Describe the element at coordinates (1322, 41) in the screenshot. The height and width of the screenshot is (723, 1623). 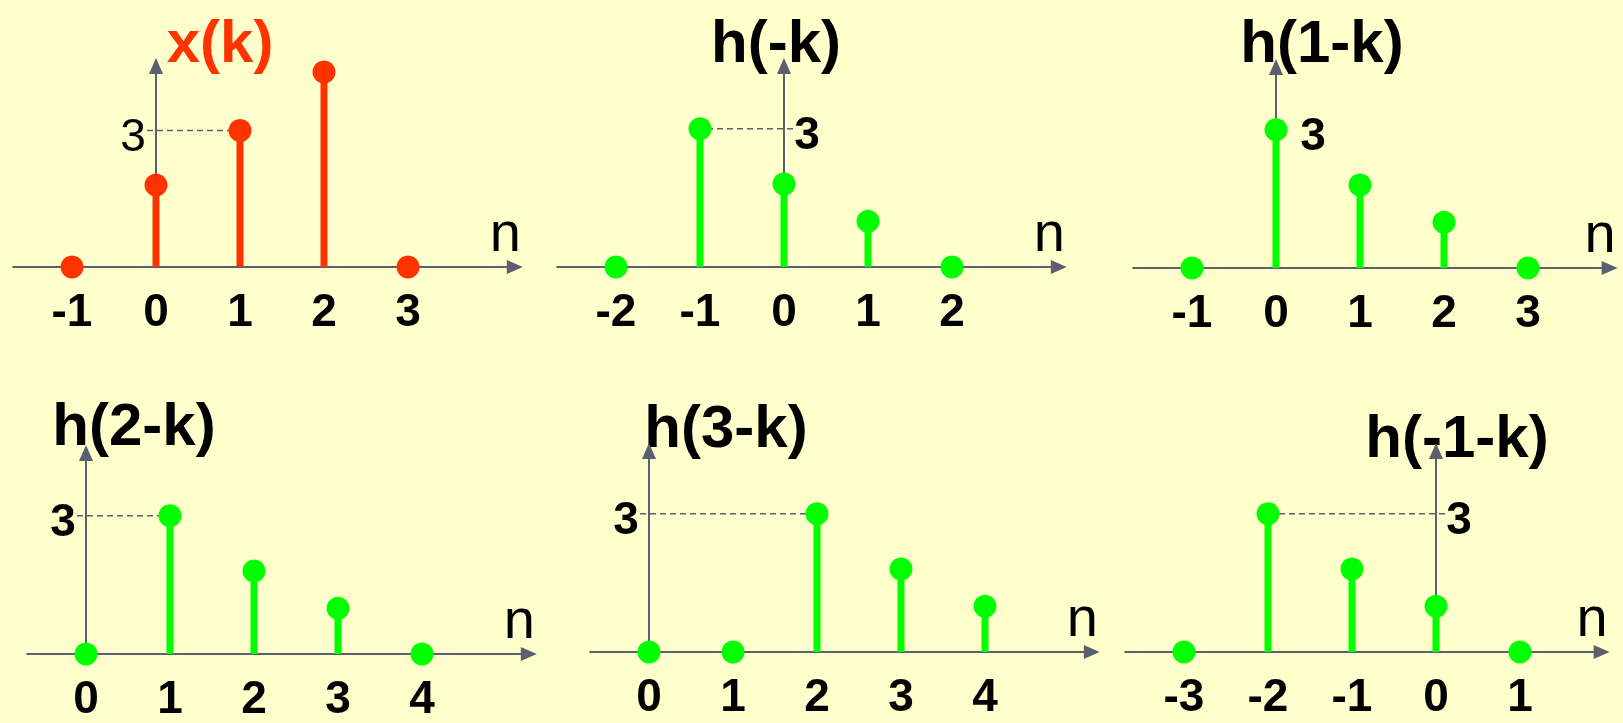
I see `chart-title: h(1-k)` at that location.